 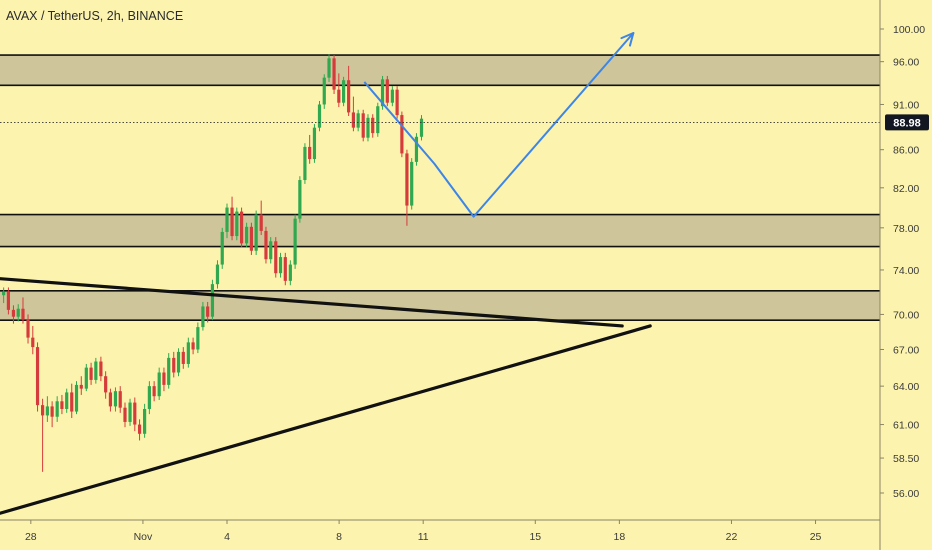 I want to click on time-tick-label: 4, so click(x=227, y=537).